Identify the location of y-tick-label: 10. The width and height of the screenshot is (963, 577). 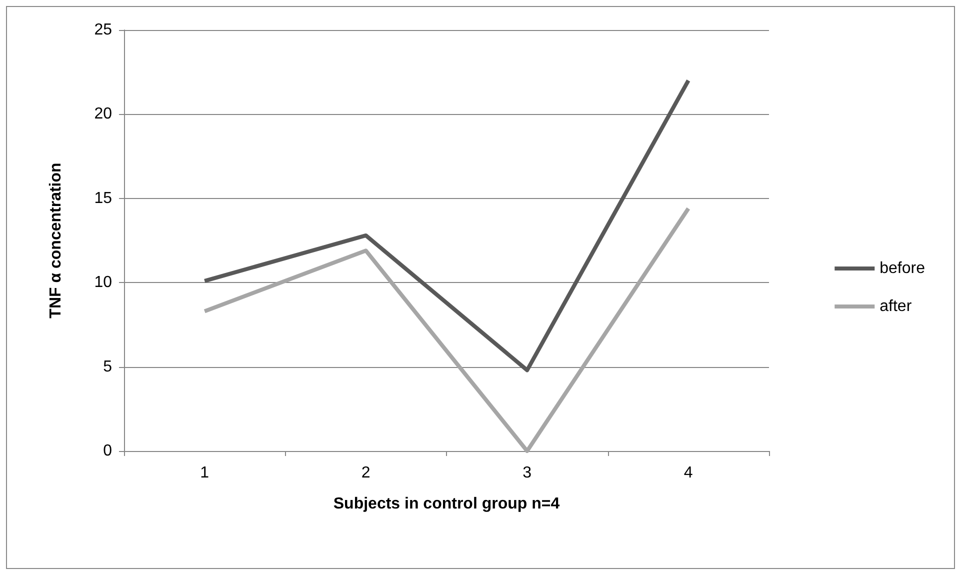
(103, 283).